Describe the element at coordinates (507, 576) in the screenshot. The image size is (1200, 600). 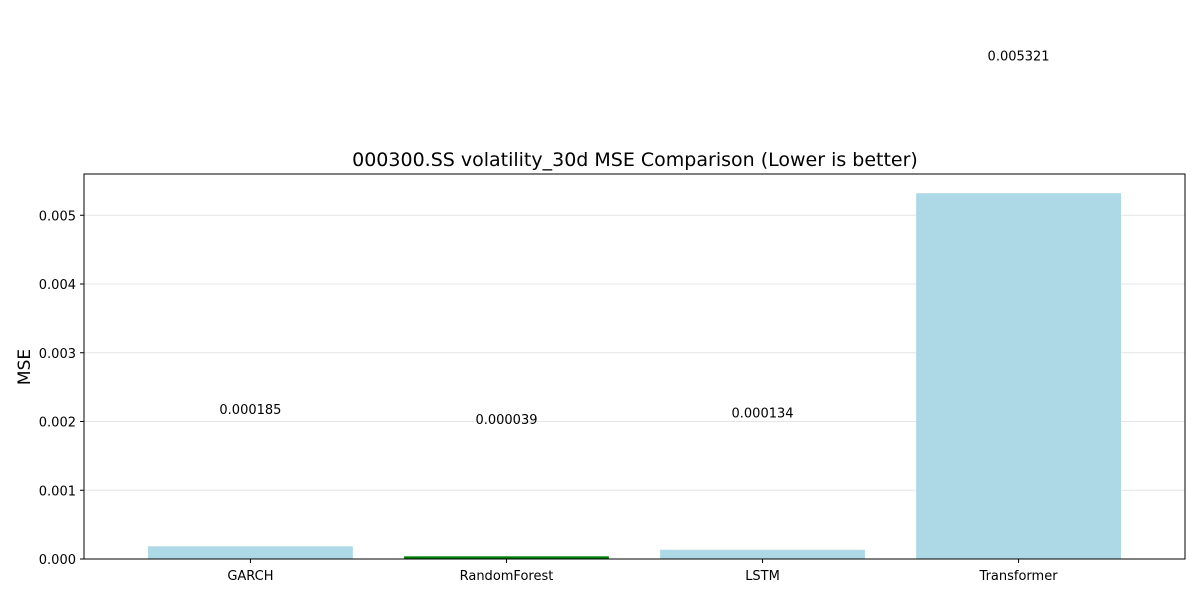
I see `x-tick-label: RandomForest` at that location.